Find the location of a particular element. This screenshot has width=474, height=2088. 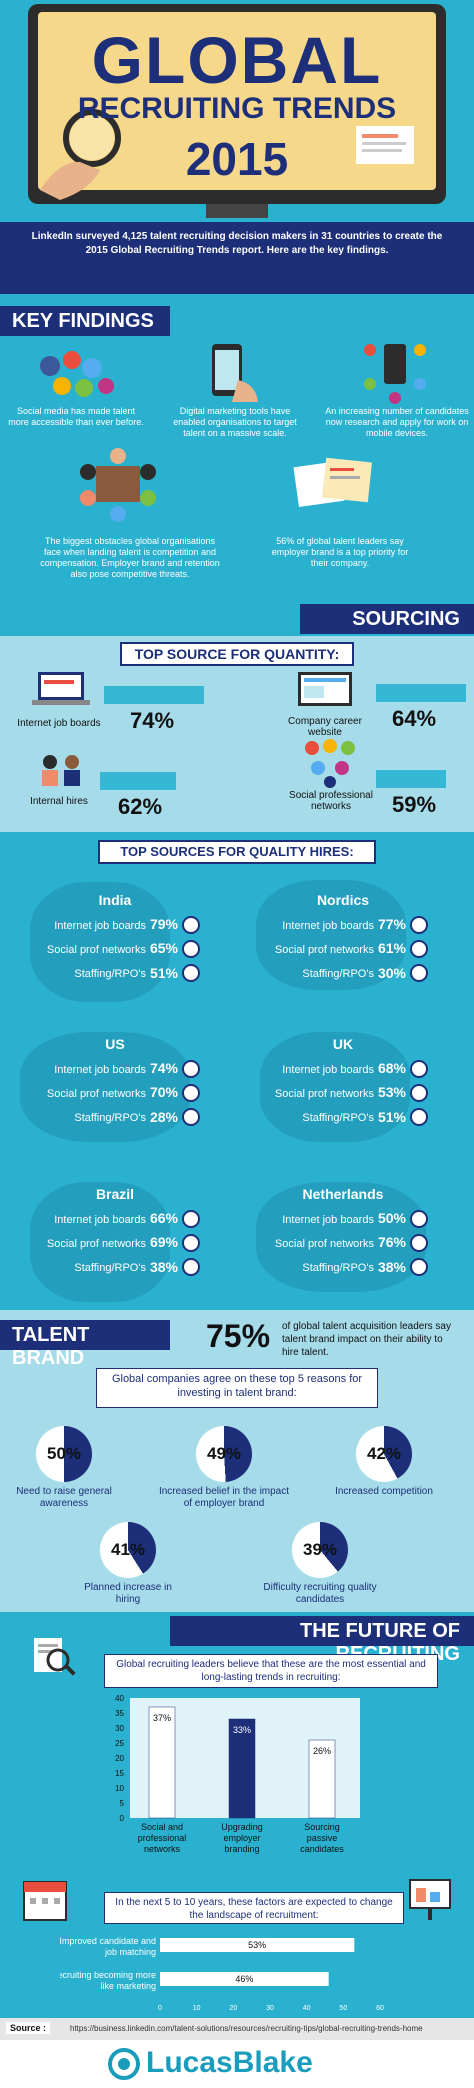

region-row-pct: 68% is located at coordinates (391, 1068).